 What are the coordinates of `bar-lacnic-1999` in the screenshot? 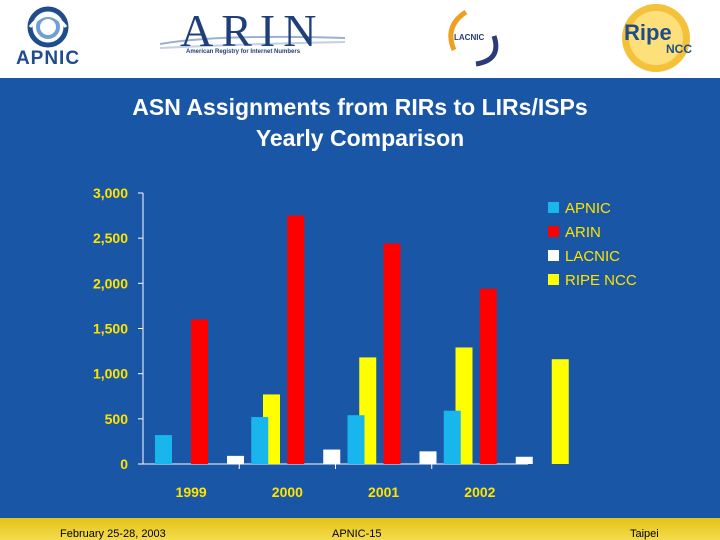 It's located at (235, 459).